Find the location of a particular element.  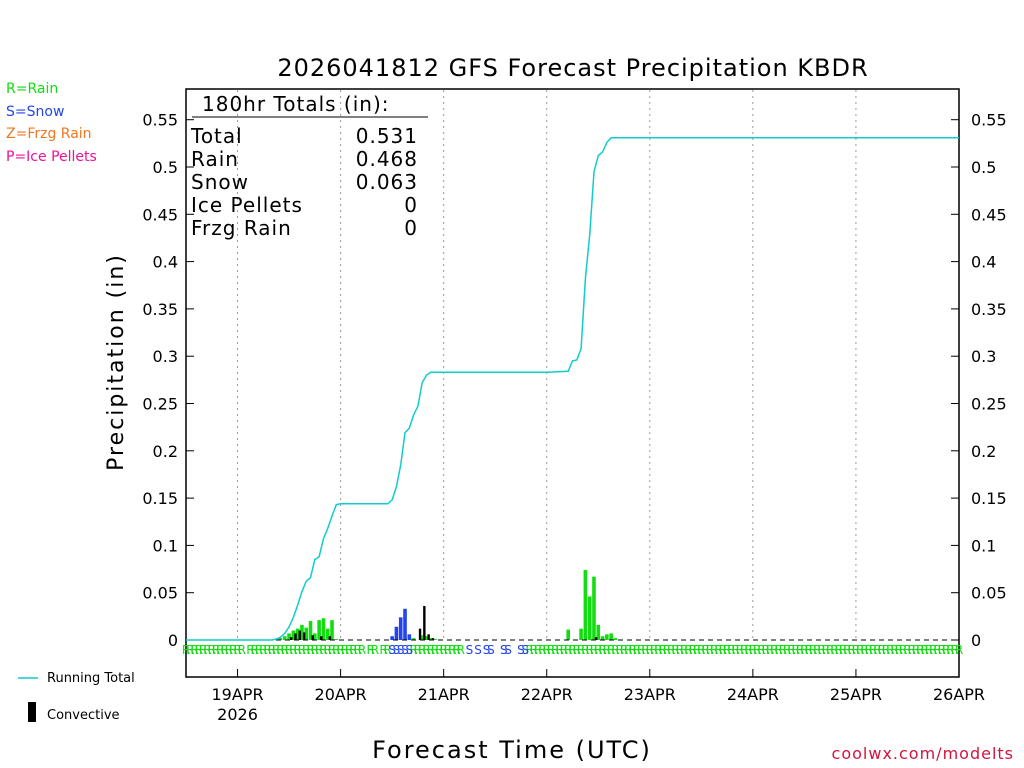

snow-marker-0: S is located at coordinates (392, 650).